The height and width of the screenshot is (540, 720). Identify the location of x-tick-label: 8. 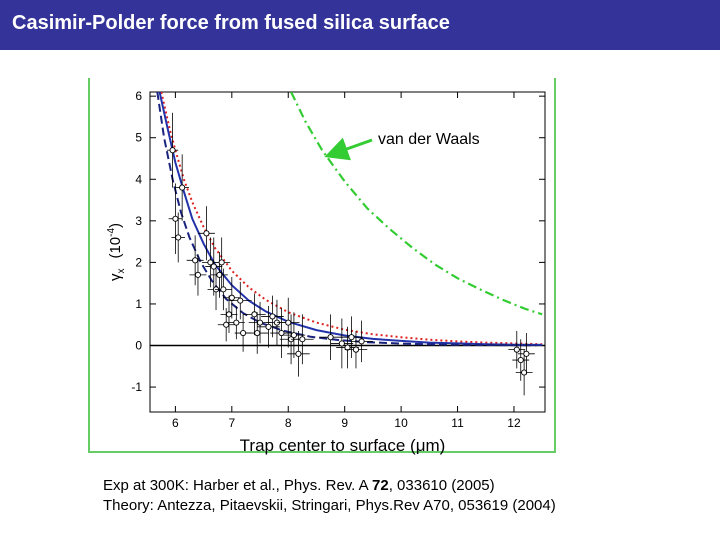
(288, 423).